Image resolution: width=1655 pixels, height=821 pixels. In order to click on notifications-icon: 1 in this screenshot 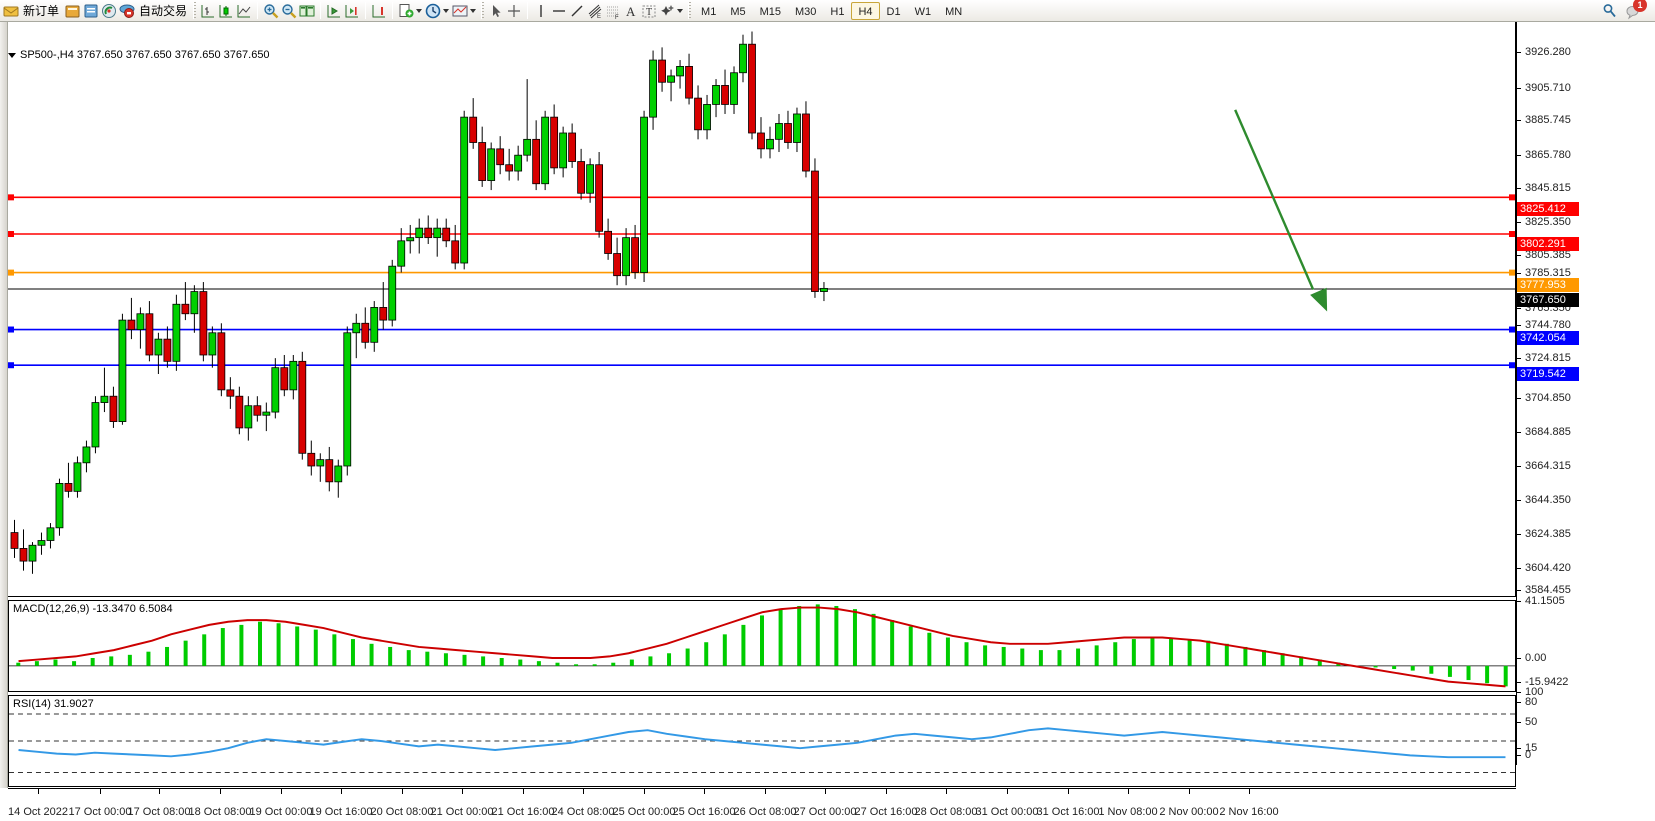, I will do `click(1636, 10)`.